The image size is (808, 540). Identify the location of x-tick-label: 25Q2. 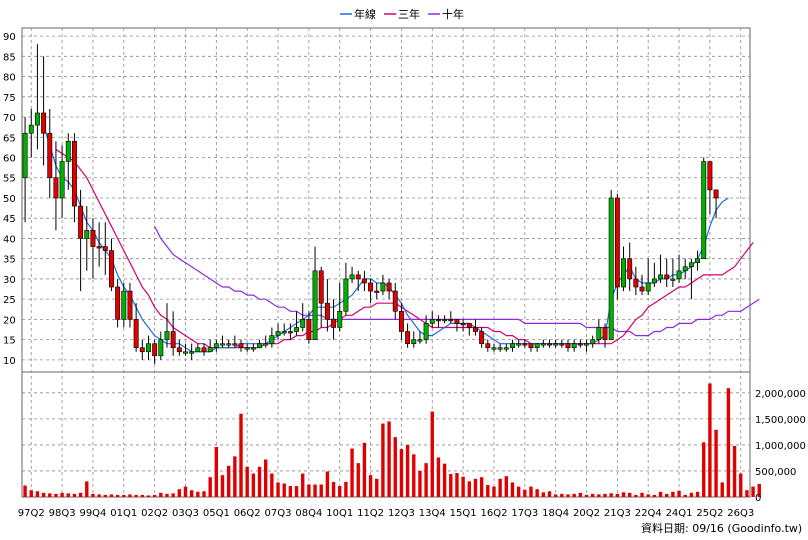
(709, 513).